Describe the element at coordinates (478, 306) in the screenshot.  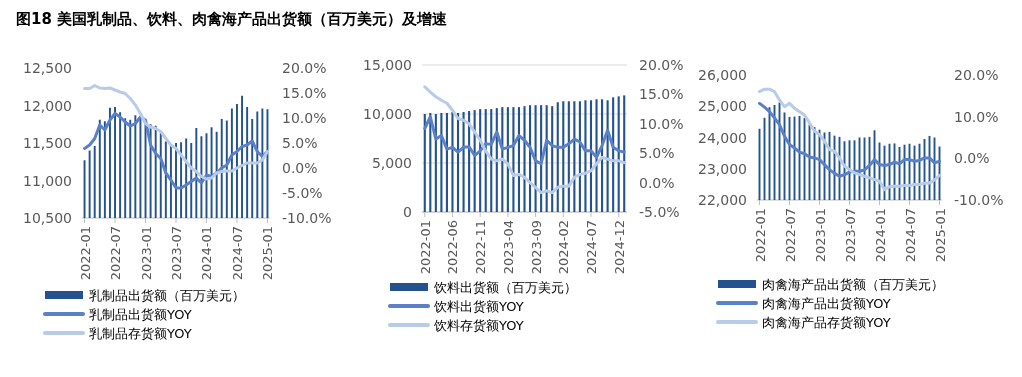
I see `legend-label: 饮料出货额YOY` at that location.